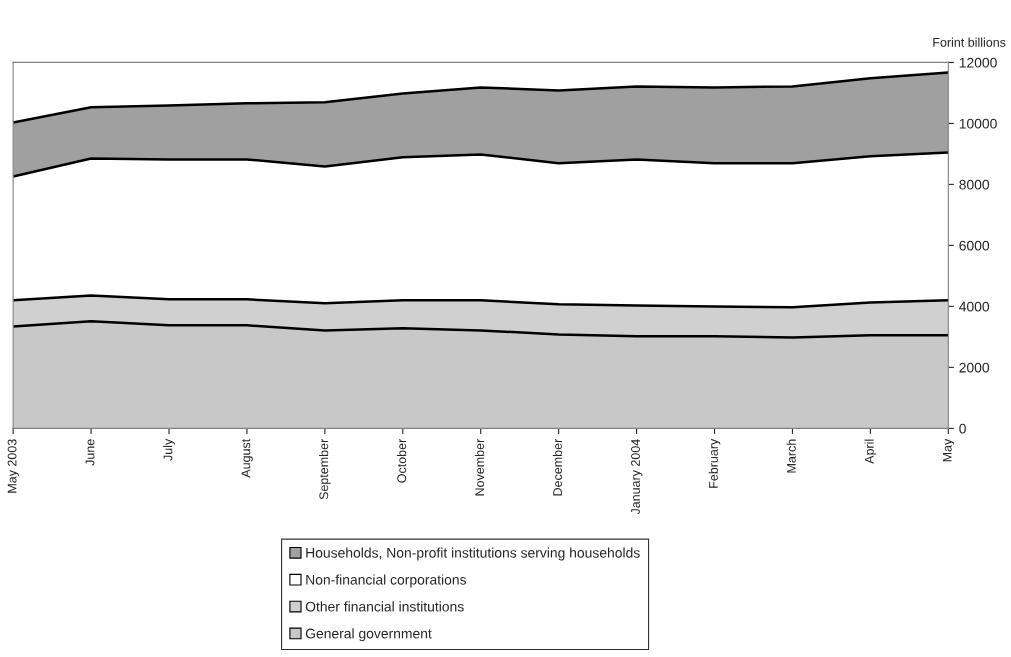 The height and width of the screenshot is (657, 1011). What do you see at coordinates (974, 367) in the screenshot?
I see `y-tick-label: 2000` at bounding box center [974, 367].